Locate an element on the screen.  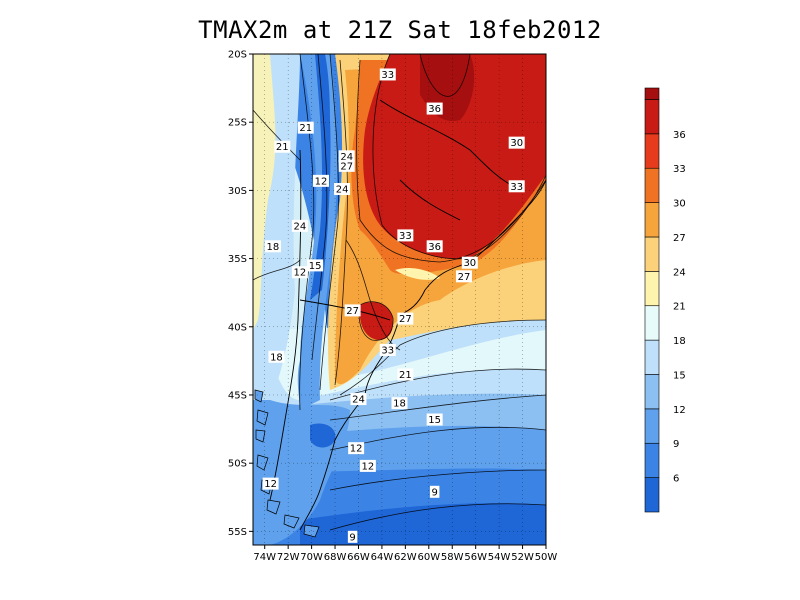
lat-tick-label: 50S is located at coordinates (237, 464).